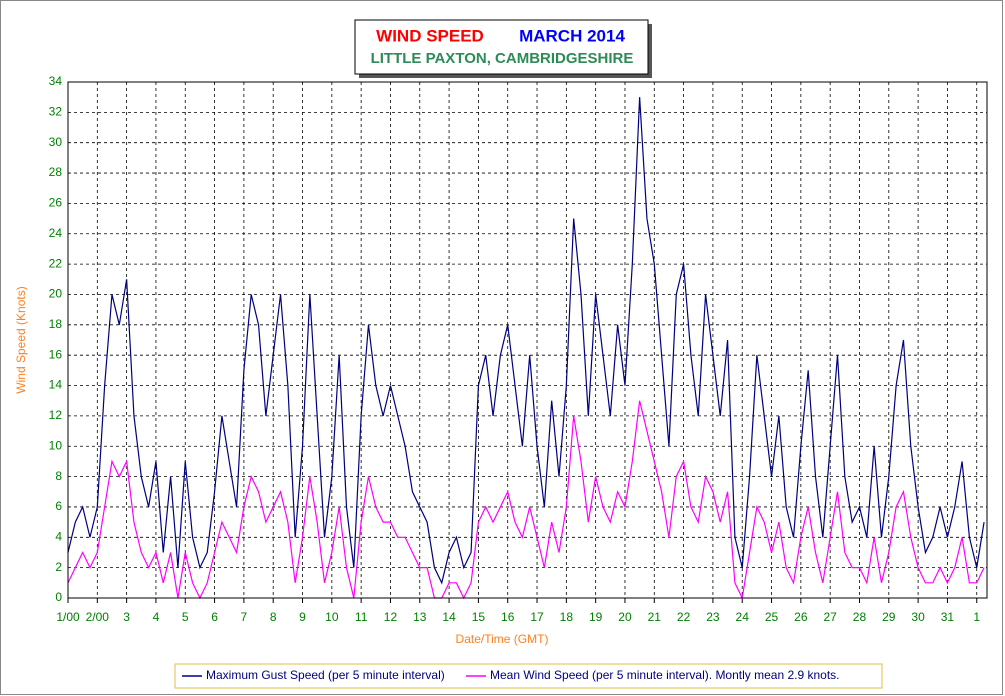 The height and width of the screenshot is (696, 1005). I want to click on x-tick-label: 7, so click(244, 617).